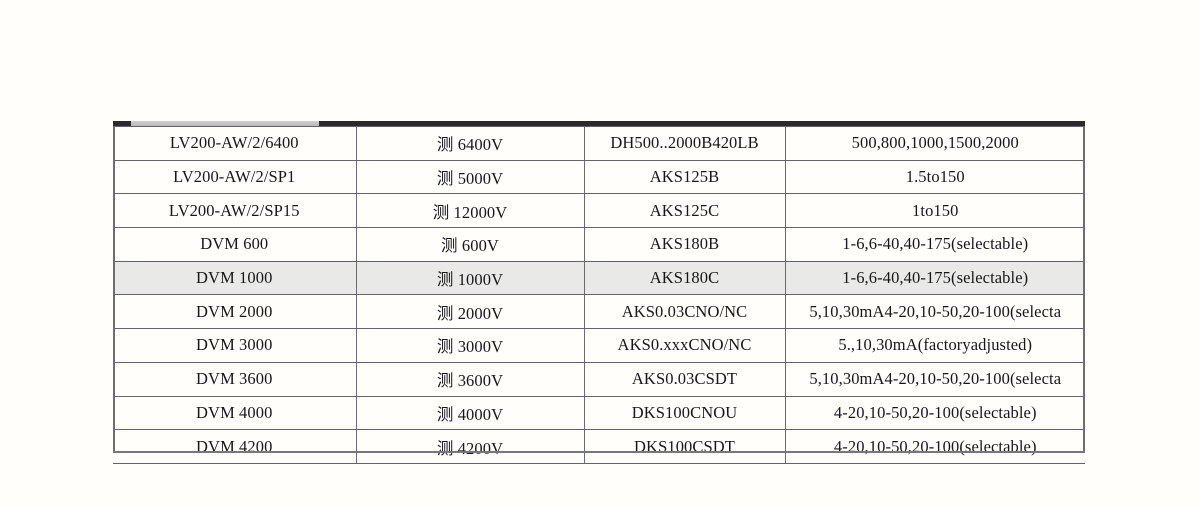  I want to click on cell-measure-text: 测 4000V, so click(470, 414).